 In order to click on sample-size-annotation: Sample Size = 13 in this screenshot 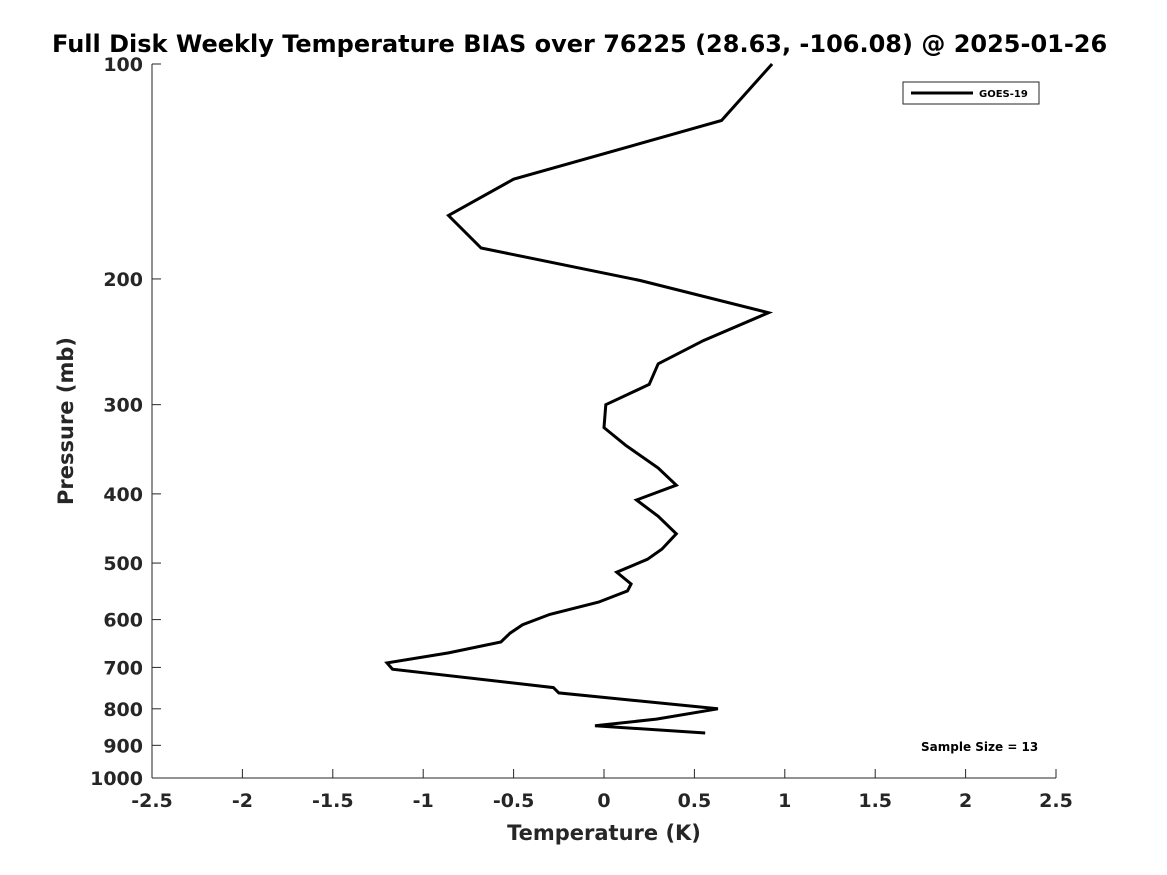, I will do `click(979, 747)`.